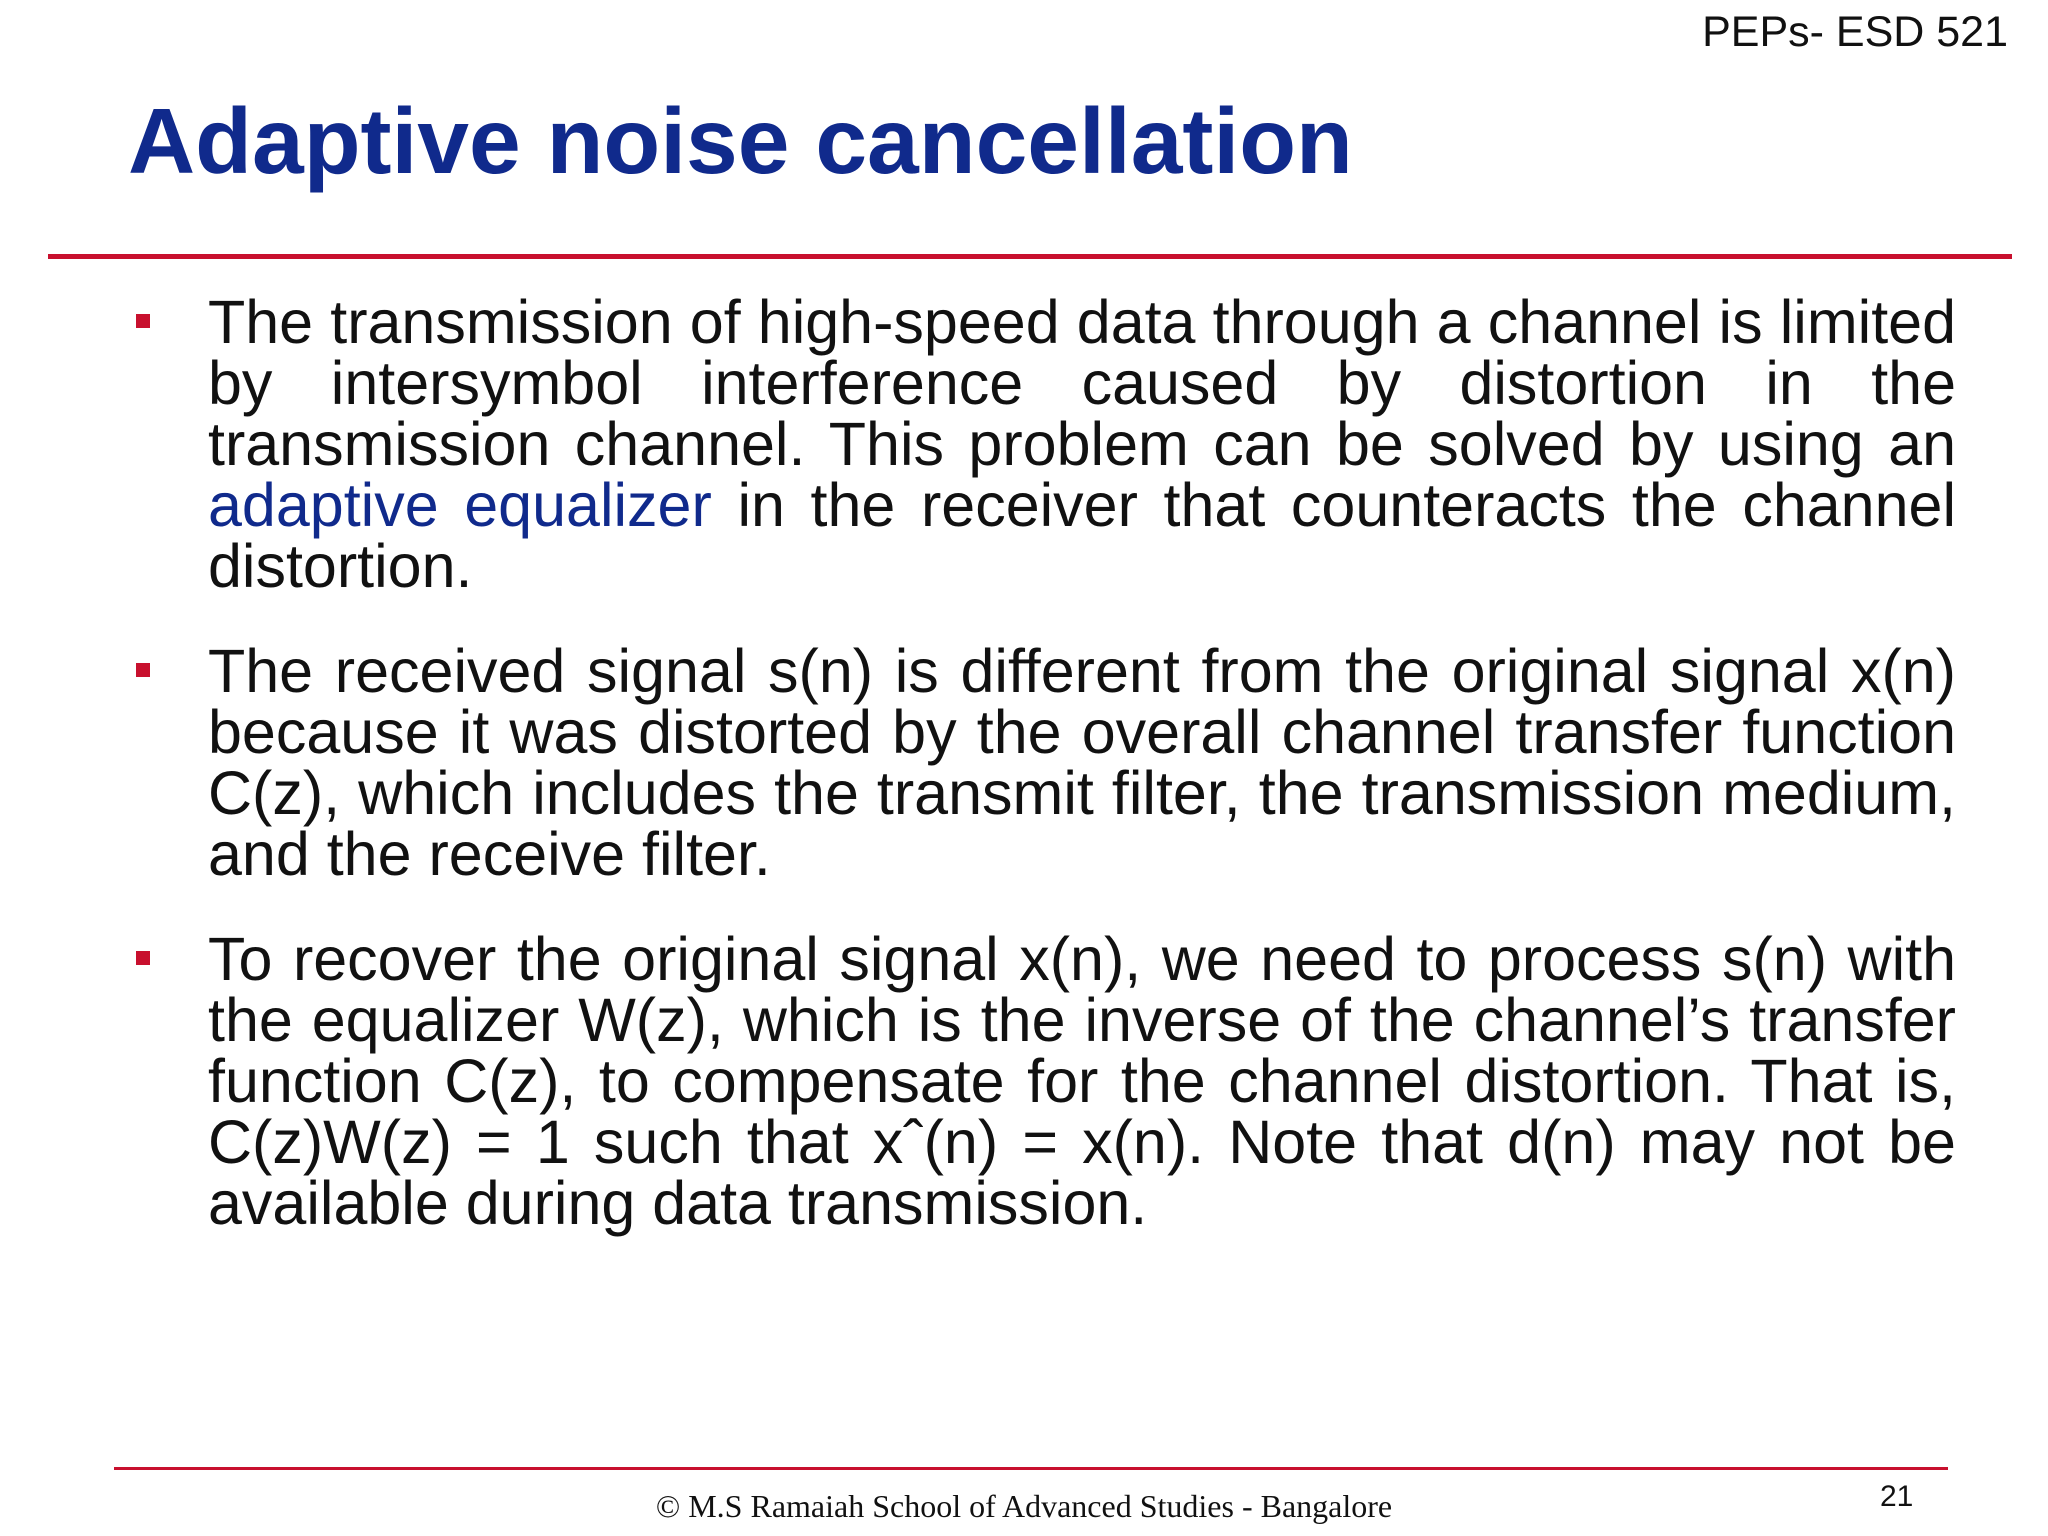 The image size is (2048, 1536). I want to click on course-code: PEPs- ESD 521, so click(1855, 32).